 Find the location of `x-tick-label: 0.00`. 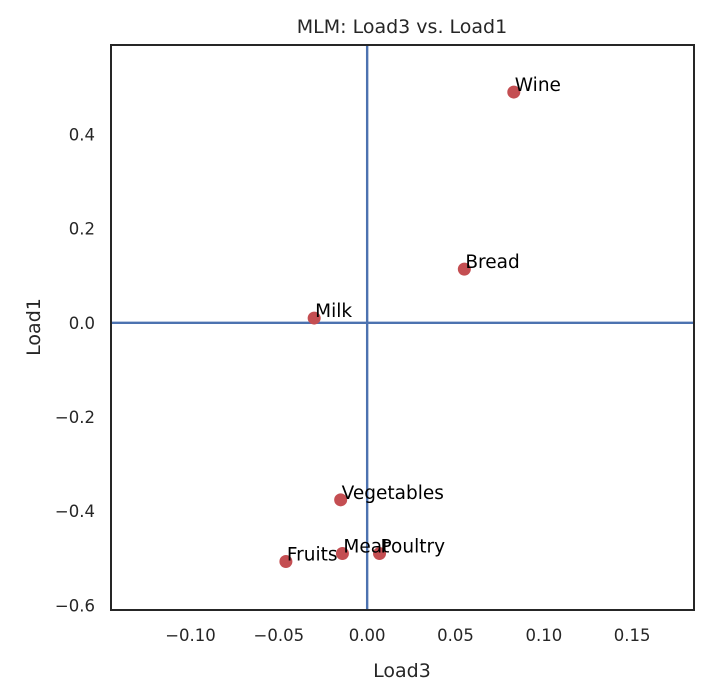

x-tick-label: 0.00 is located at coordinates (367, 635).